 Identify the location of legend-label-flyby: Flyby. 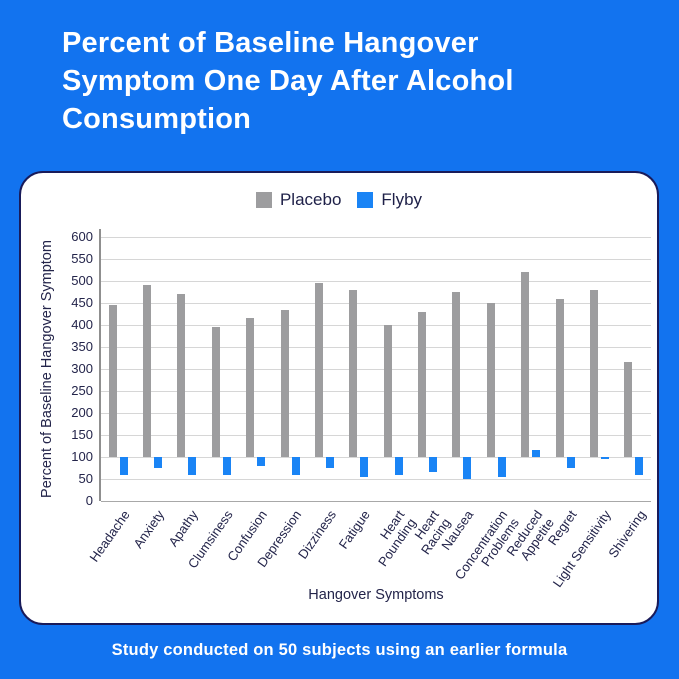
(402, 199).